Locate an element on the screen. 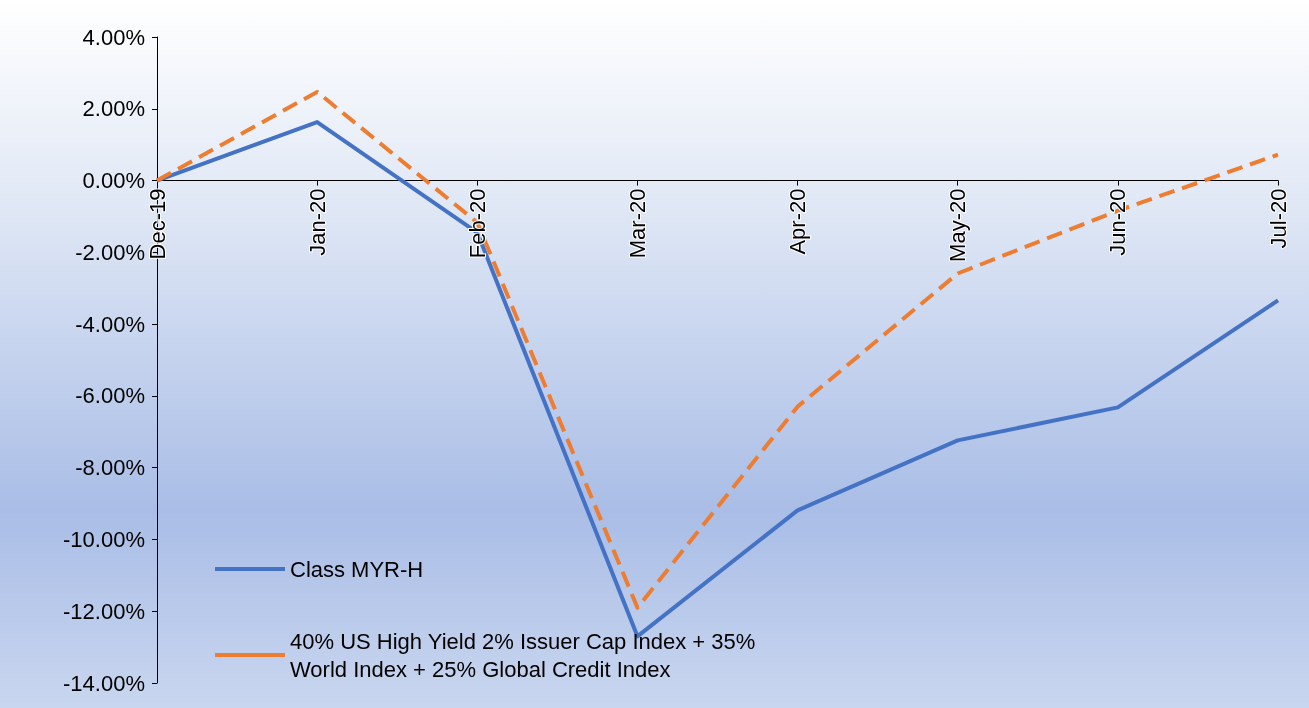 The width and height of the screenshot is (1309, 708). legend-label: Class MYR-H is located at coordinates (357, 569).